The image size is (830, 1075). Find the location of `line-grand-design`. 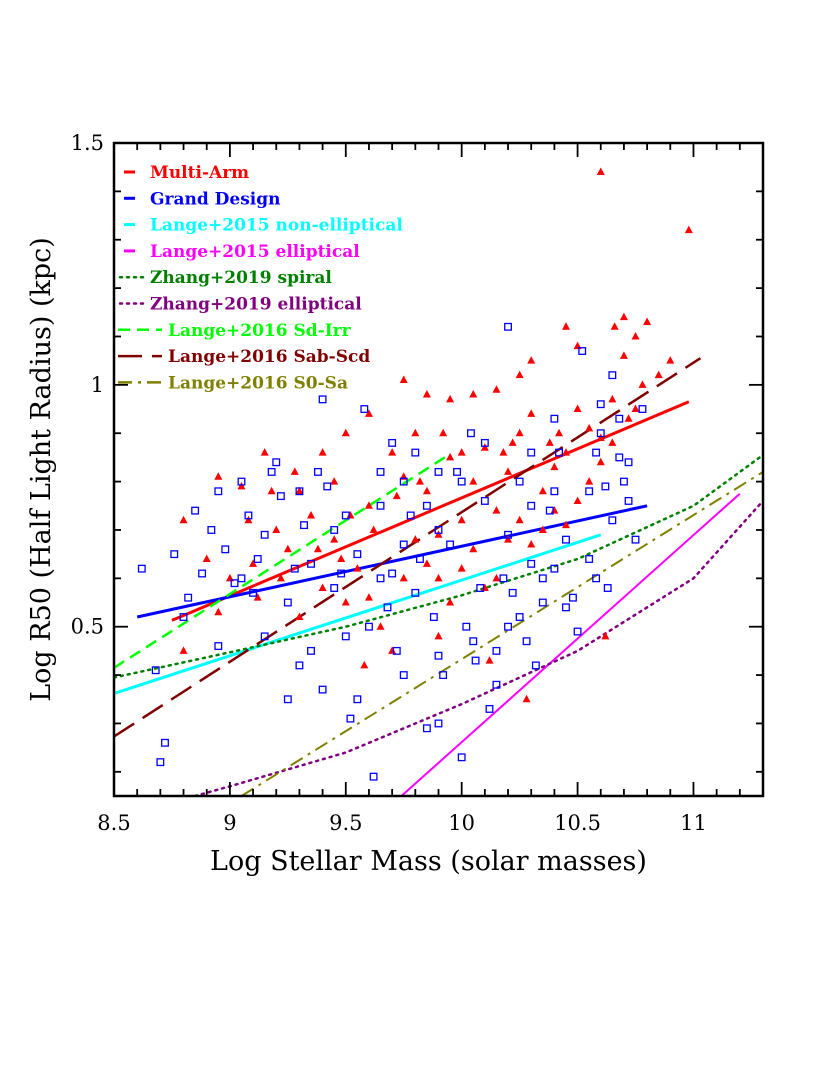

line-grand-design is located at coordinates (392, 561).